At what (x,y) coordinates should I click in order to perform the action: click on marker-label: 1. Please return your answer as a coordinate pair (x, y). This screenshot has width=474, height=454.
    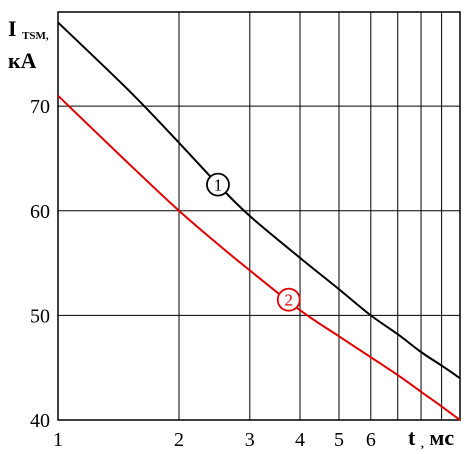
    Looking at the image, I should click on (218, 185).